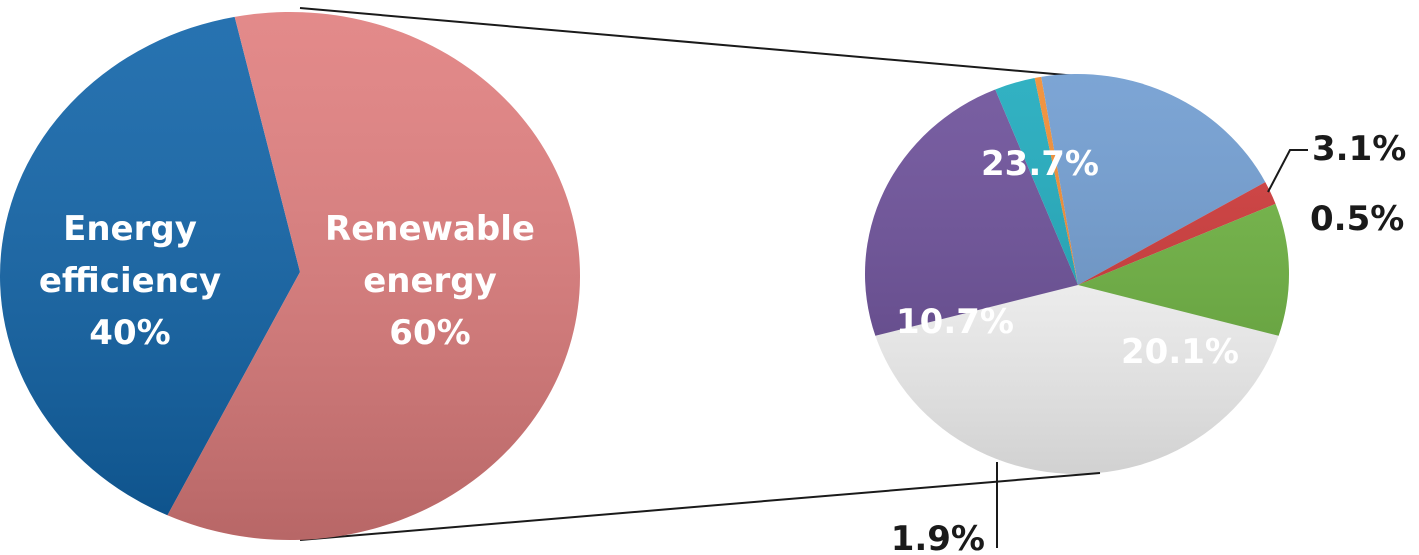 The image size is (1419, 555). Describe the element at coordinates (429, 333) in the screenshot. I see `label-renewable-value: 60%` at that location.